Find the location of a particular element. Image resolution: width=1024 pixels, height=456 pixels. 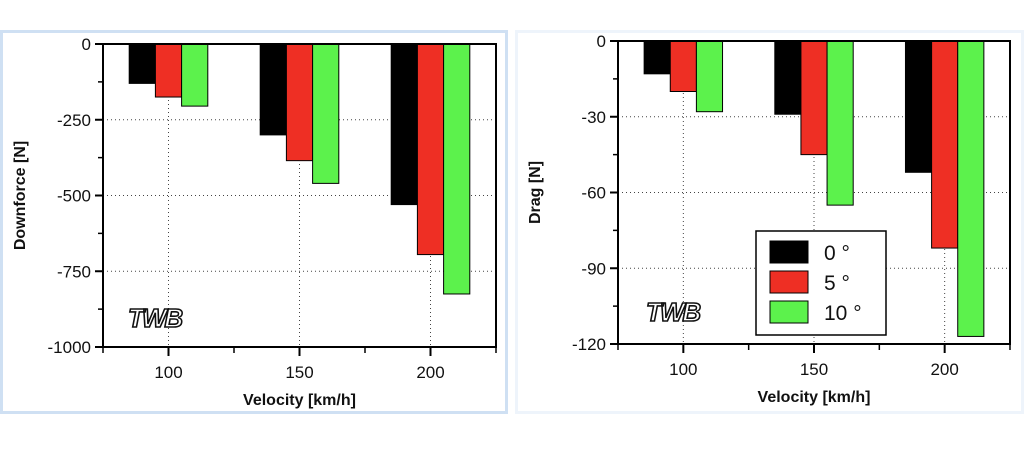

y-tick-label: -250 is located at coordinates (74, 120).